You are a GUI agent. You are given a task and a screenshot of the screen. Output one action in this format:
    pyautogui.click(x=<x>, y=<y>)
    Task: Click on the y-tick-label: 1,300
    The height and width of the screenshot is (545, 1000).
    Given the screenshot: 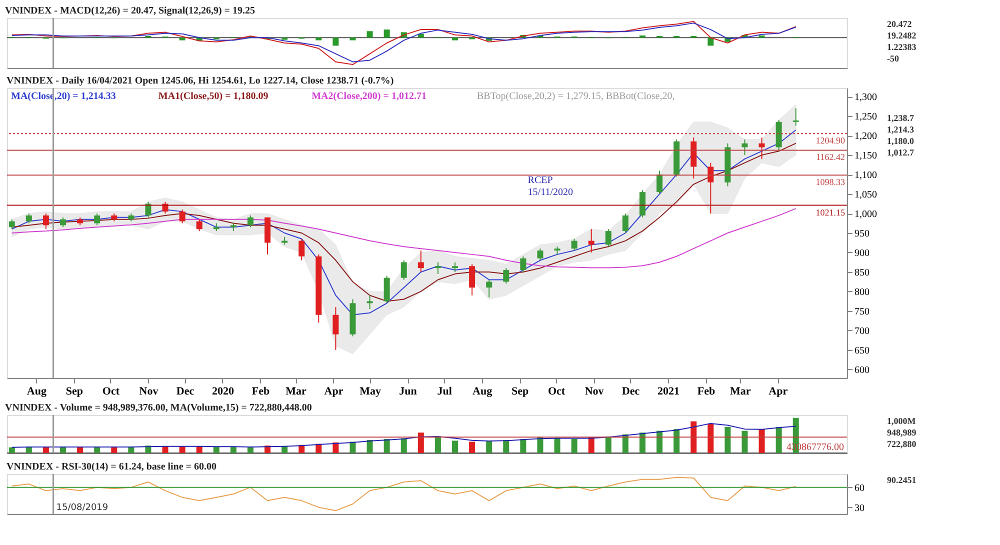 What is the action you would take?
    pyautogui.click(x=865, y=98)
    